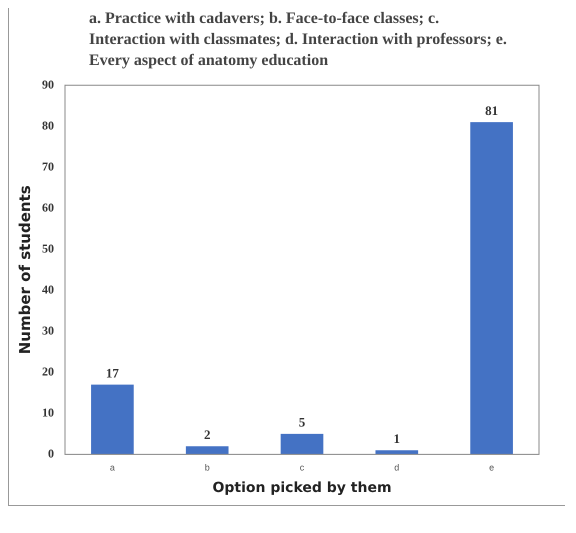 The width and height of the screenshot is (576, 533). What do you see at coordinates (48, 371) in the screenshot?
I see `y-tick-label: 20` at bounding box center [48, 371].